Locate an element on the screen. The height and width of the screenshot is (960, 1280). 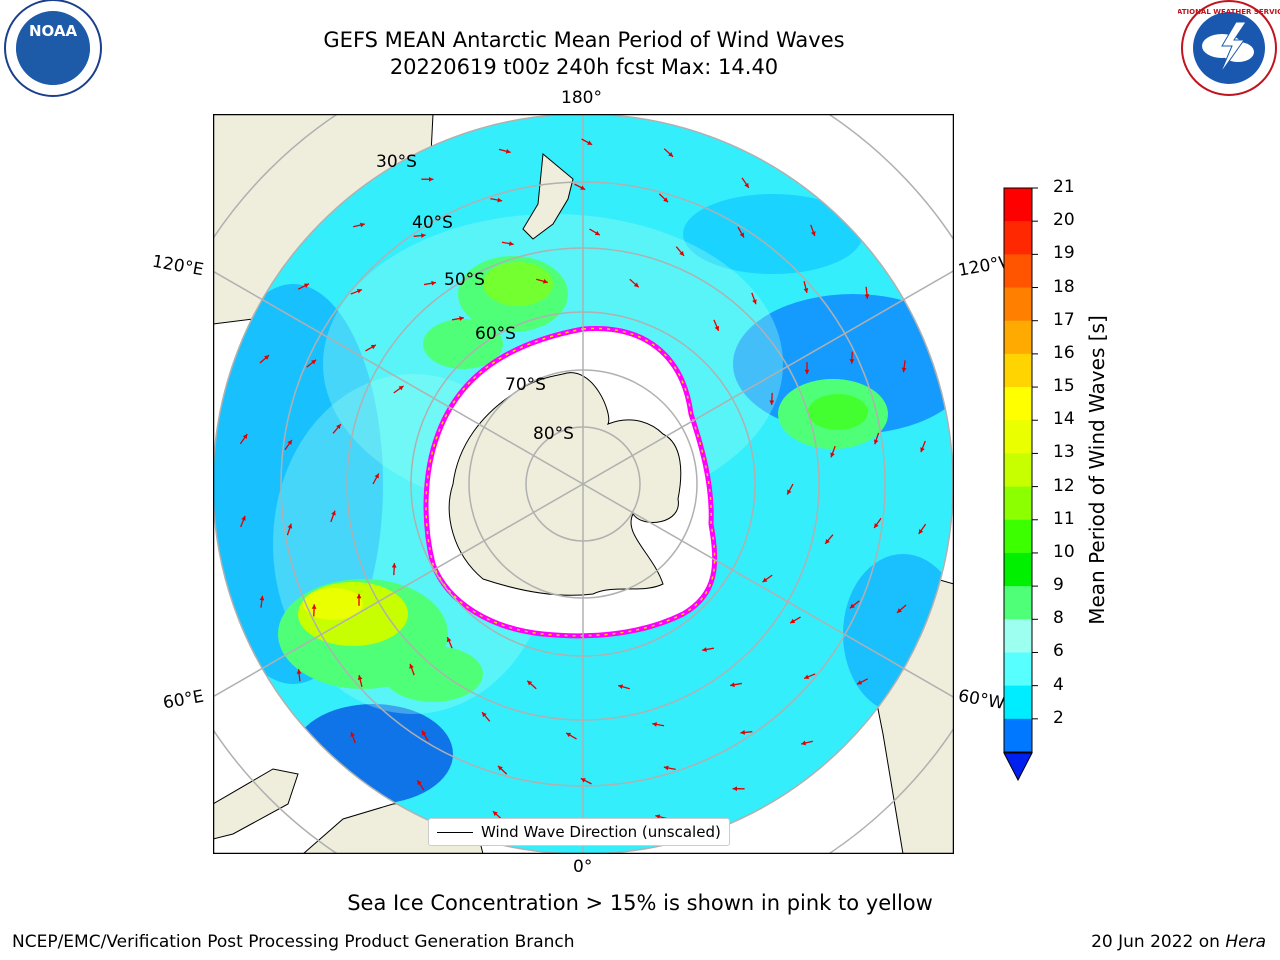
legend-label: Wind Wave Direction (unscaled) is located at coordinates (601, 832).